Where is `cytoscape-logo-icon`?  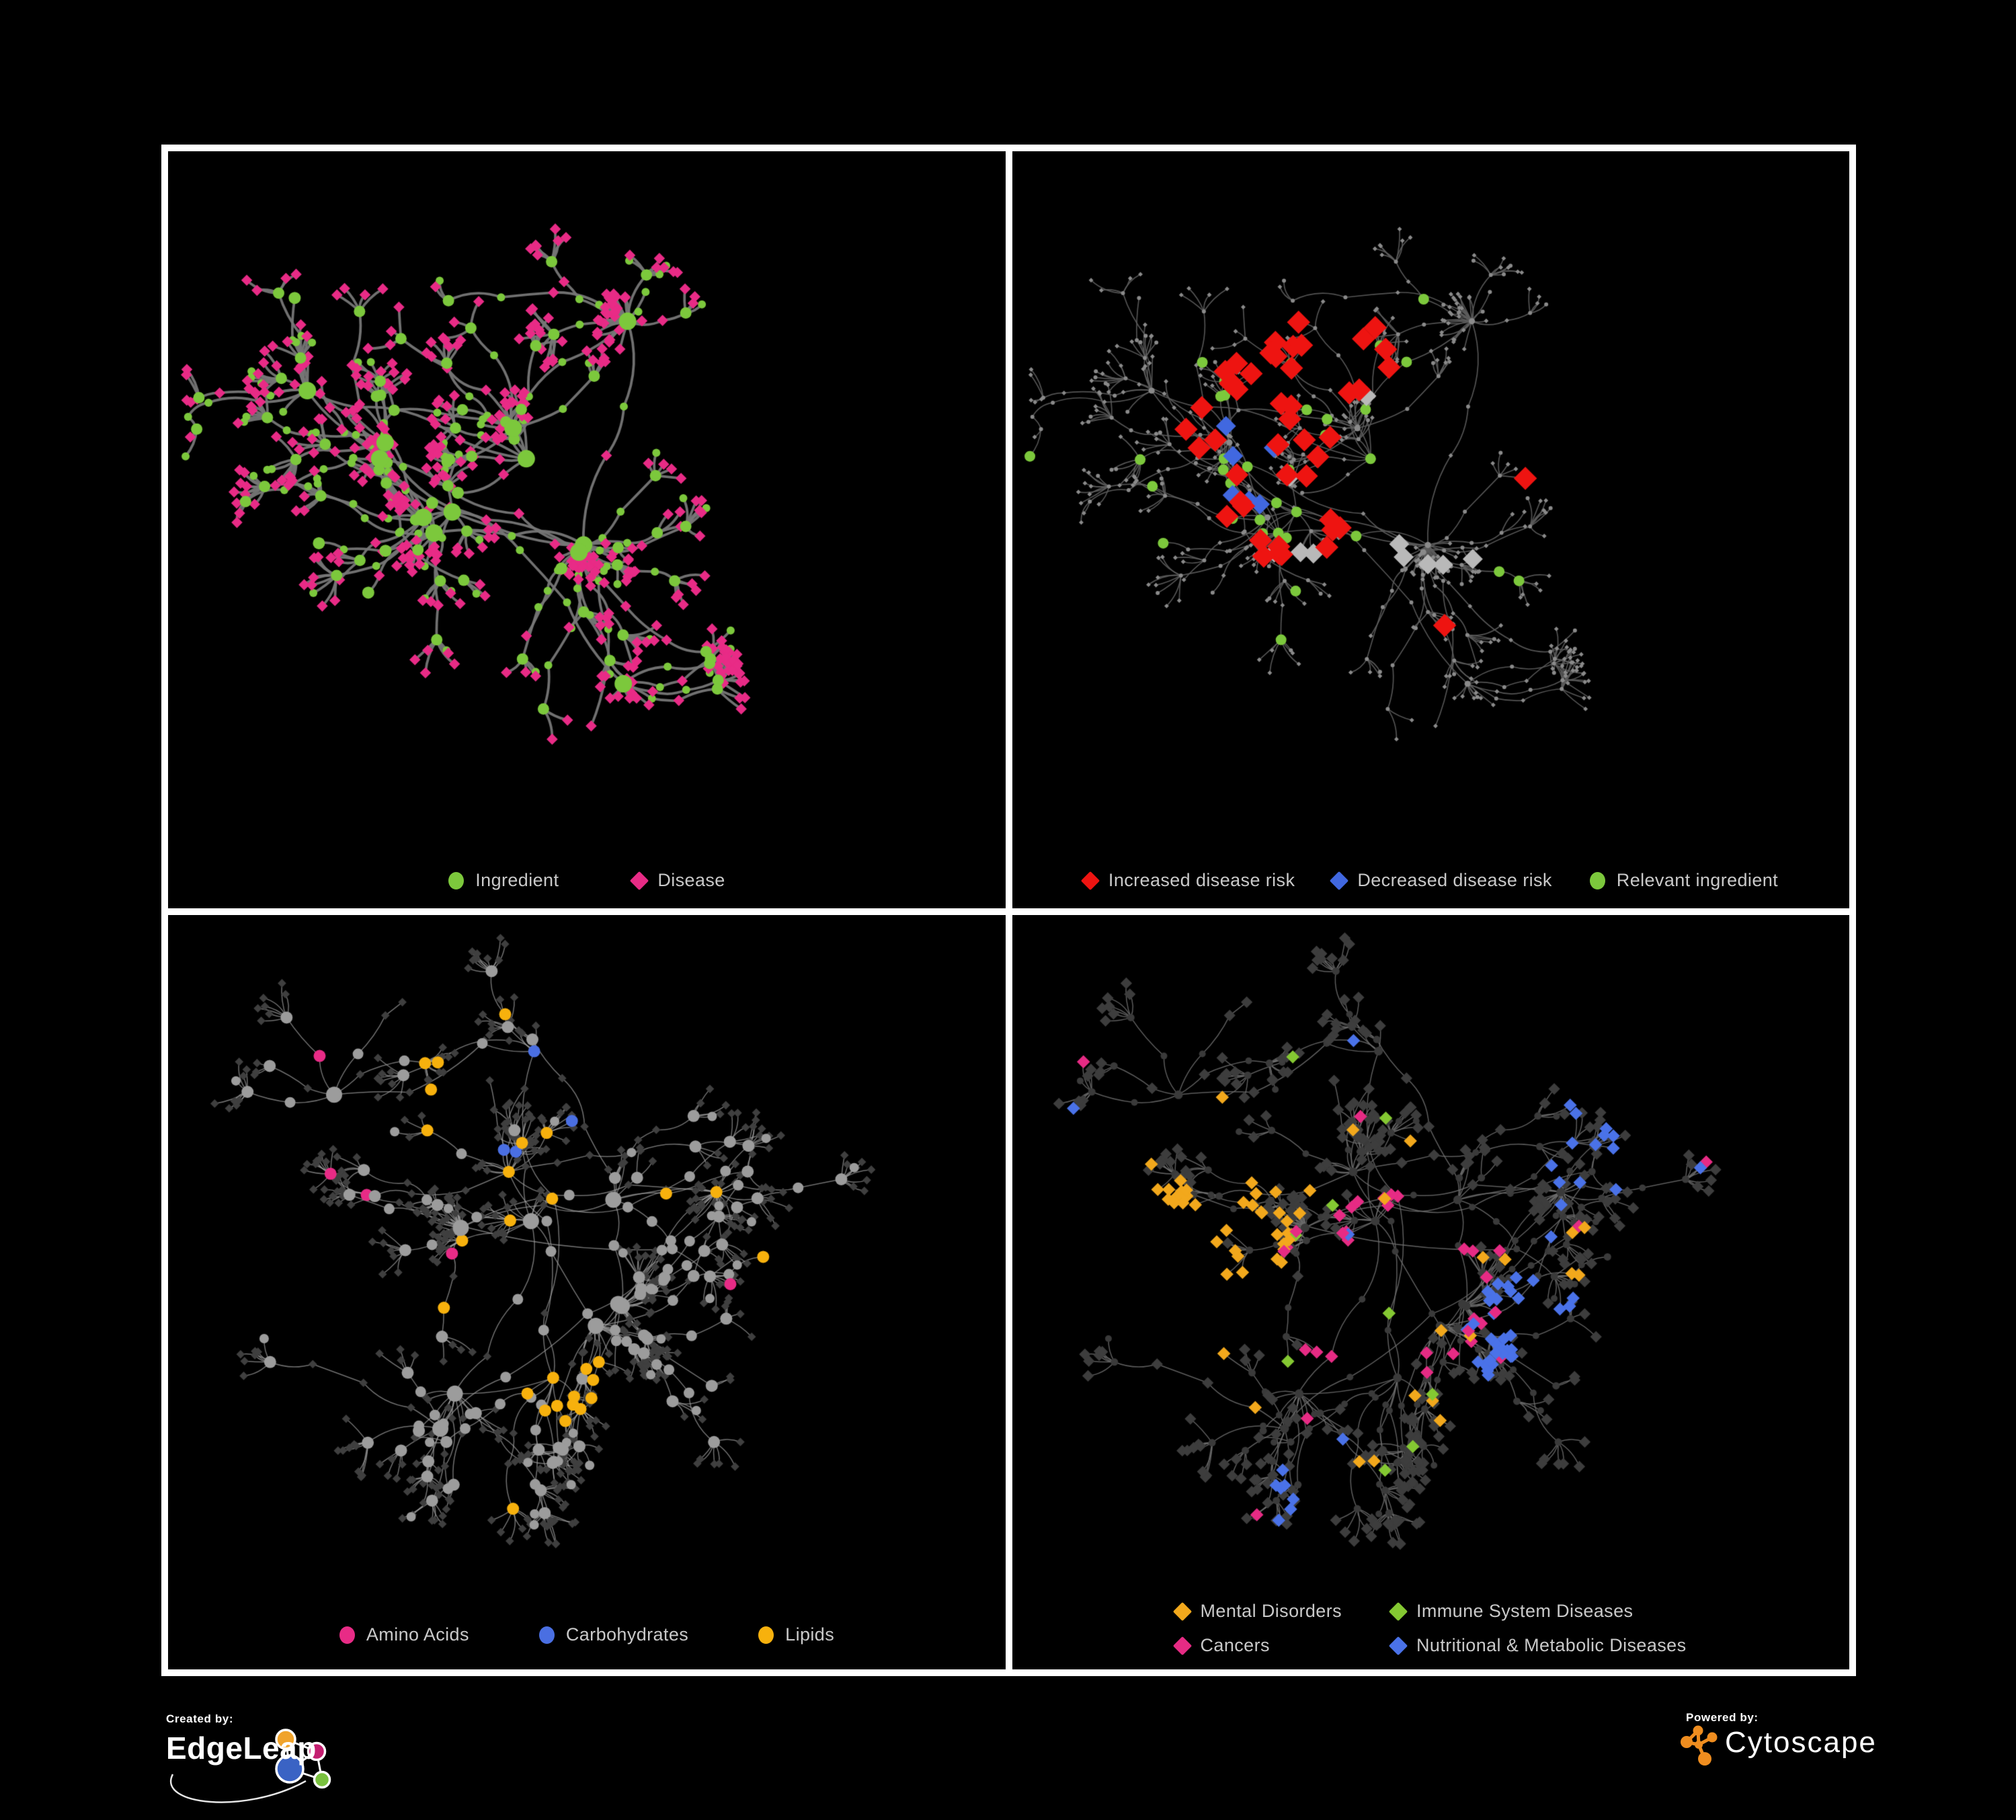
cytoscape-logo-icon is located at coordinates (1699, 1745).